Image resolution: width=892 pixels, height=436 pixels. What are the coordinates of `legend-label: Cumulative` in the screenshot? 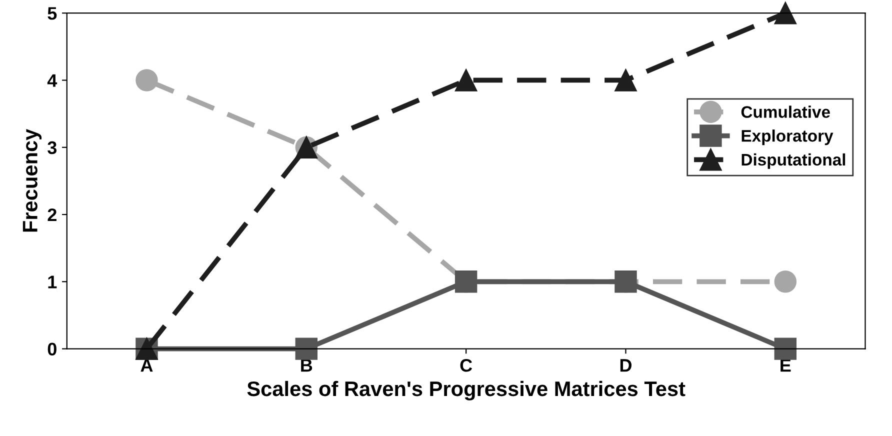 It's located at (785, 112).